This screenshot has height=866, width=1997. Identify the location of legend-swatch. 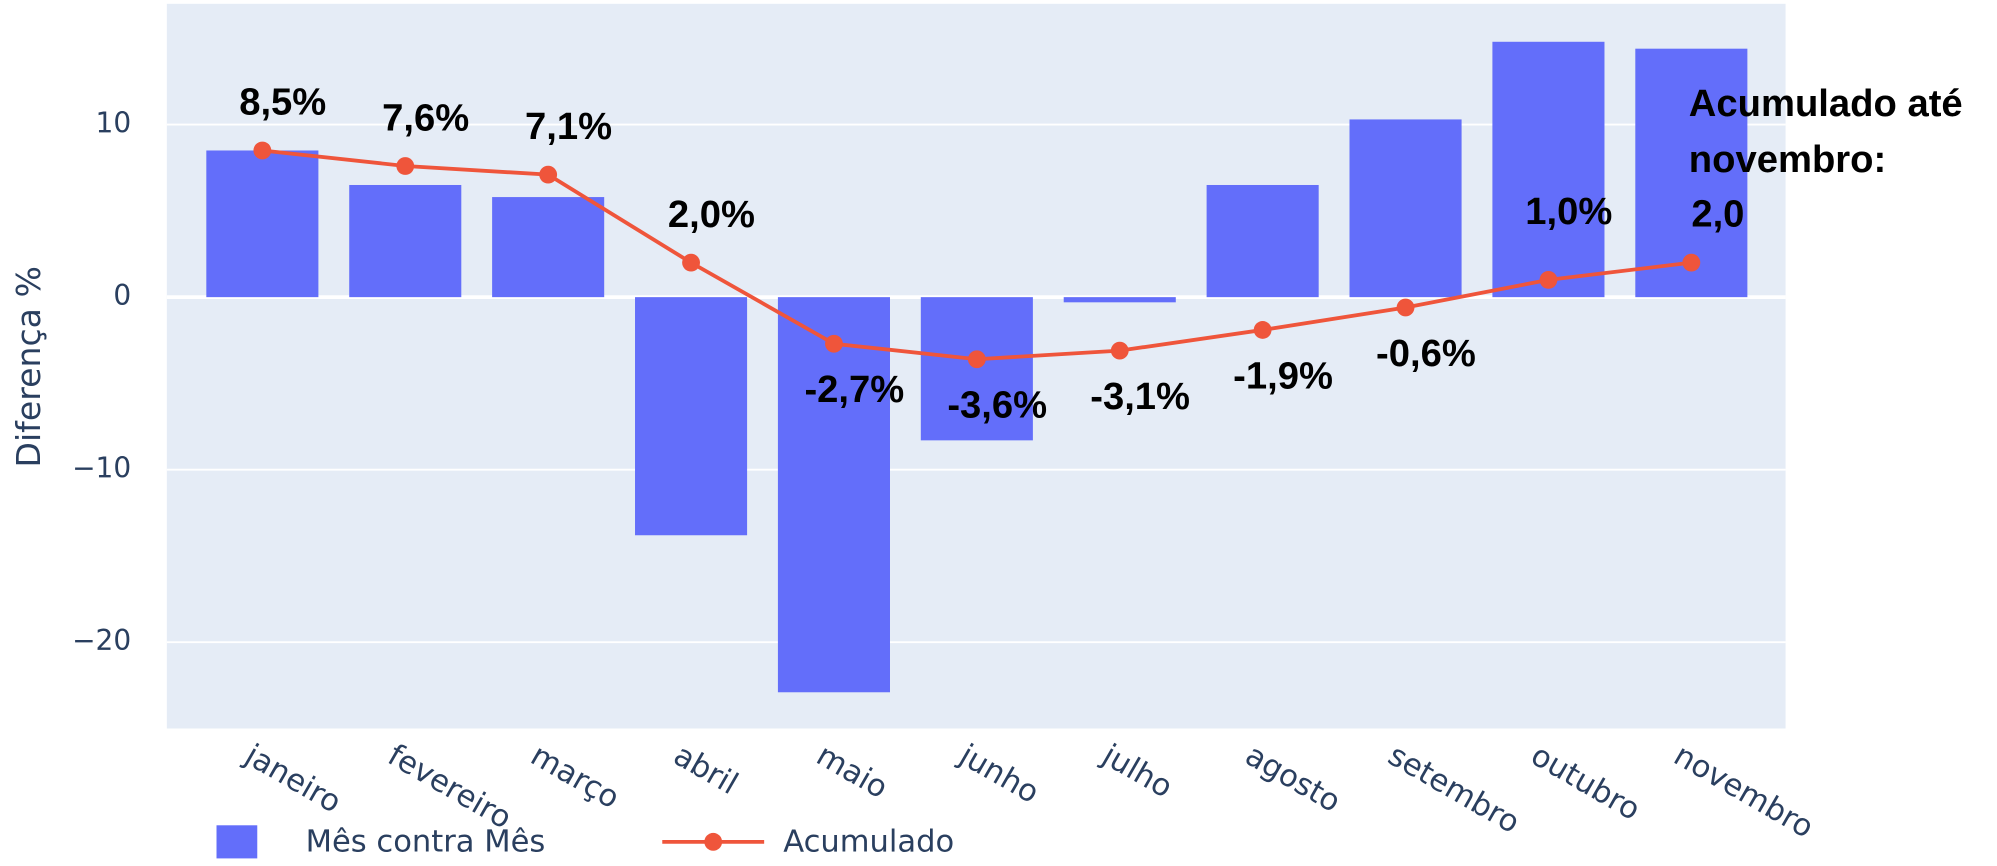
(237, 842).